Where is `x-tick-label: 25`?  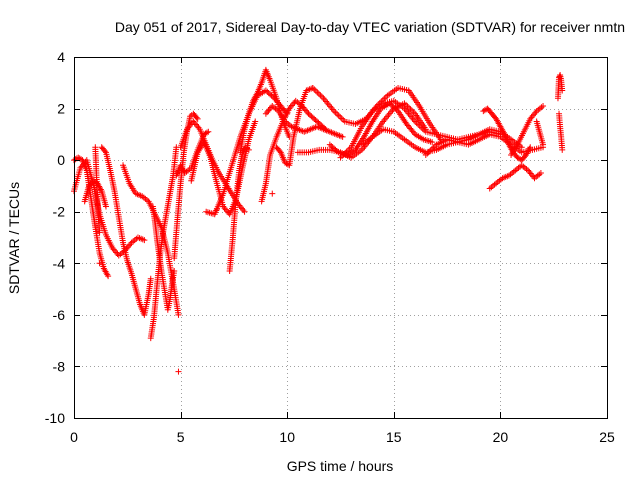 x-tick-label: 25 is located at coordinates (607, 437).